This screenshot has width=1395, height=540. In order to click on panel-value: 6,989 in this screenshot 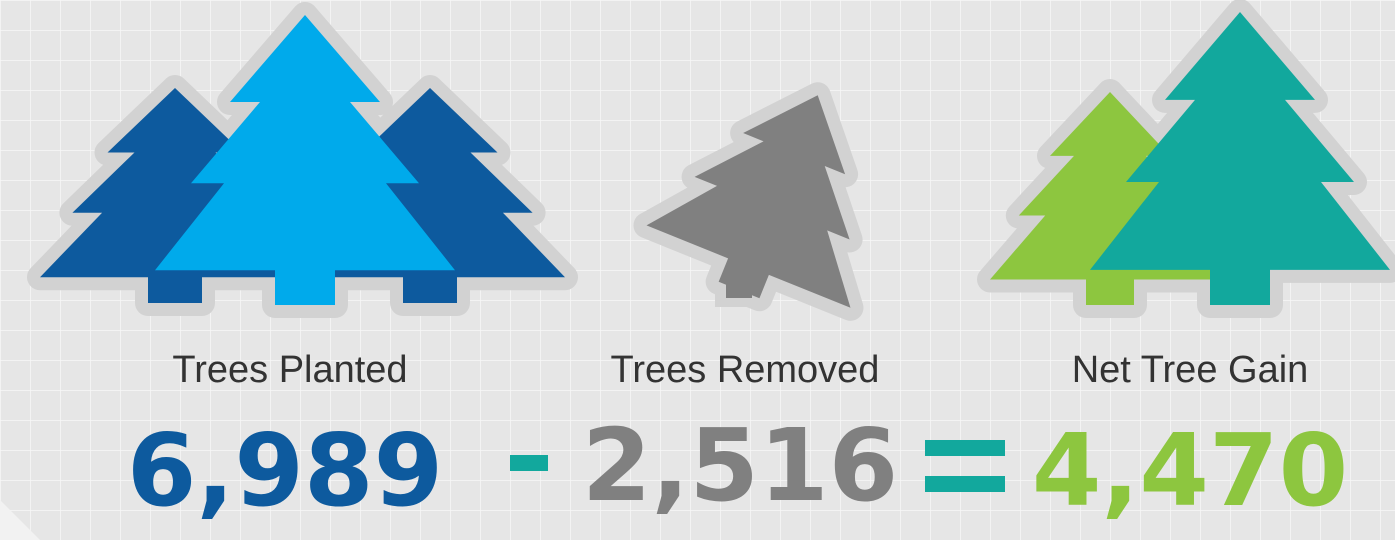, I will do `click(285, 470)`.